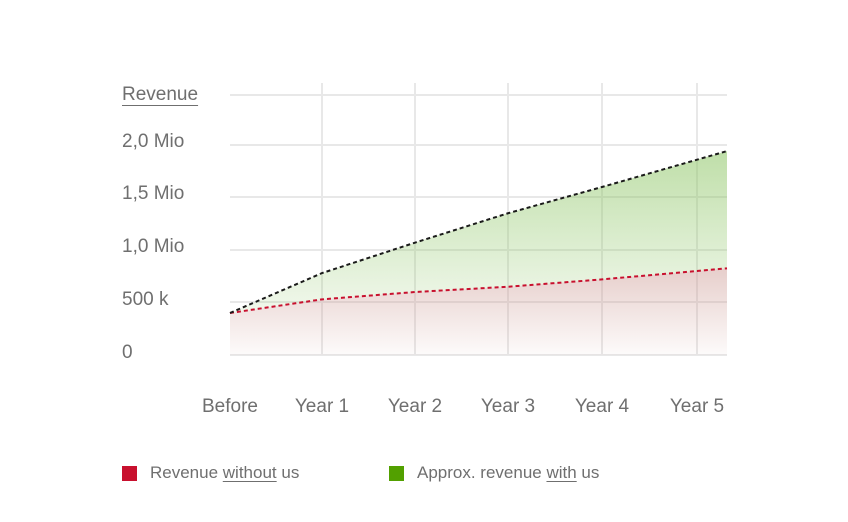 This screenshot has width=848, height=522. What do you see at coordinates (153, 141) in the screenshot?
I see `y-tick-label: 2,0 Mio` at bounding box center [153, 141].